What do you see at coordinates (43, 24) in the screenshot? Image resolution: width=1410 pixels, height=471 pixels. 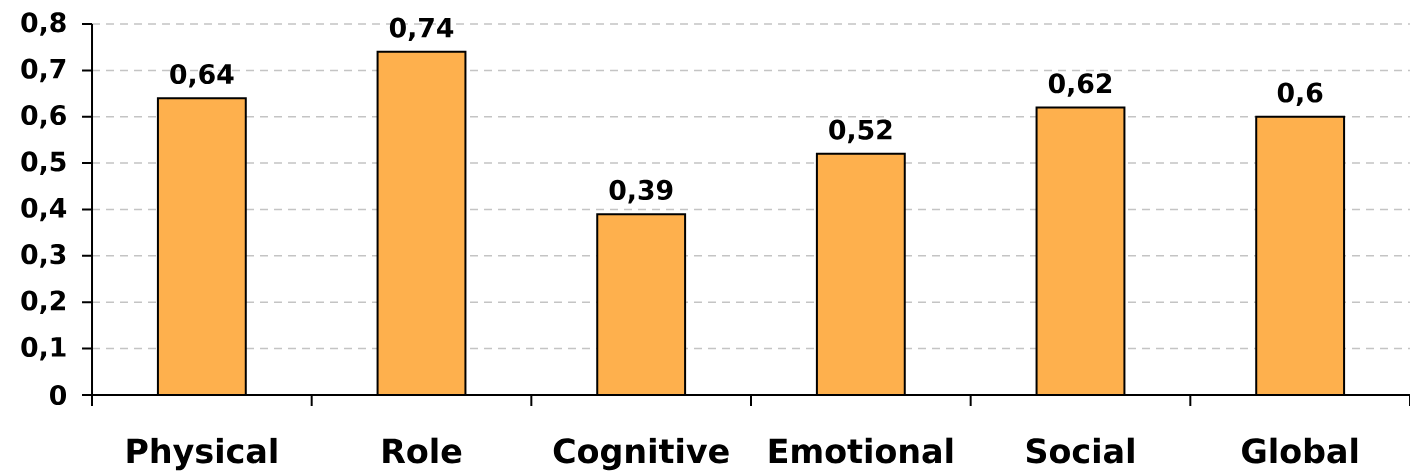 I see `y-tick-label: 0,8` at bounding box center [43, 24].